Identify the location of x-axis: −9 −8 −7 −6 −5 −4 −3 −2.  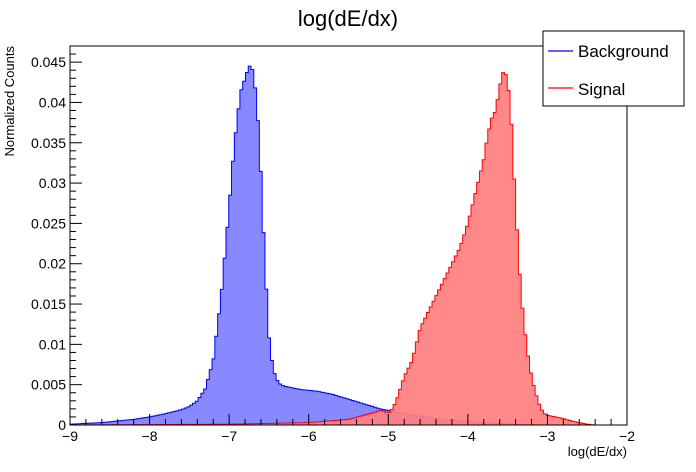
(348, 429).